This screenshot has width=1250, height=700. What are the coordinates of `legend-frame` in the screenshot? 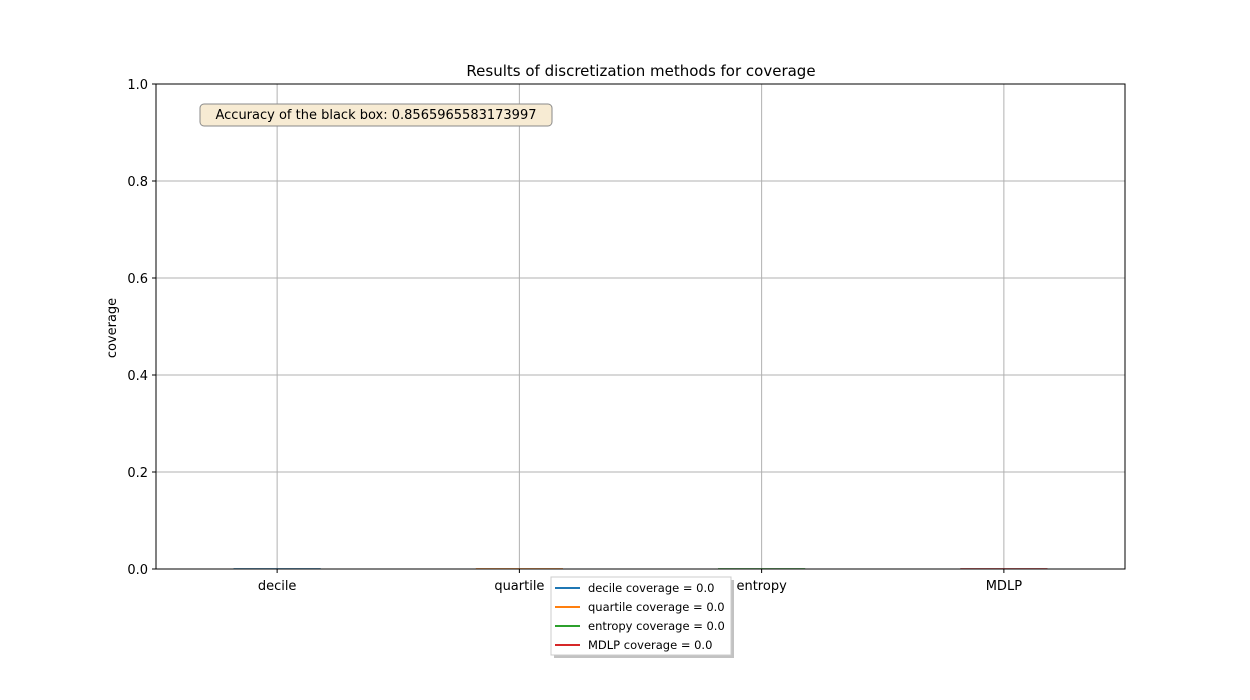 It's located at (641, 616).